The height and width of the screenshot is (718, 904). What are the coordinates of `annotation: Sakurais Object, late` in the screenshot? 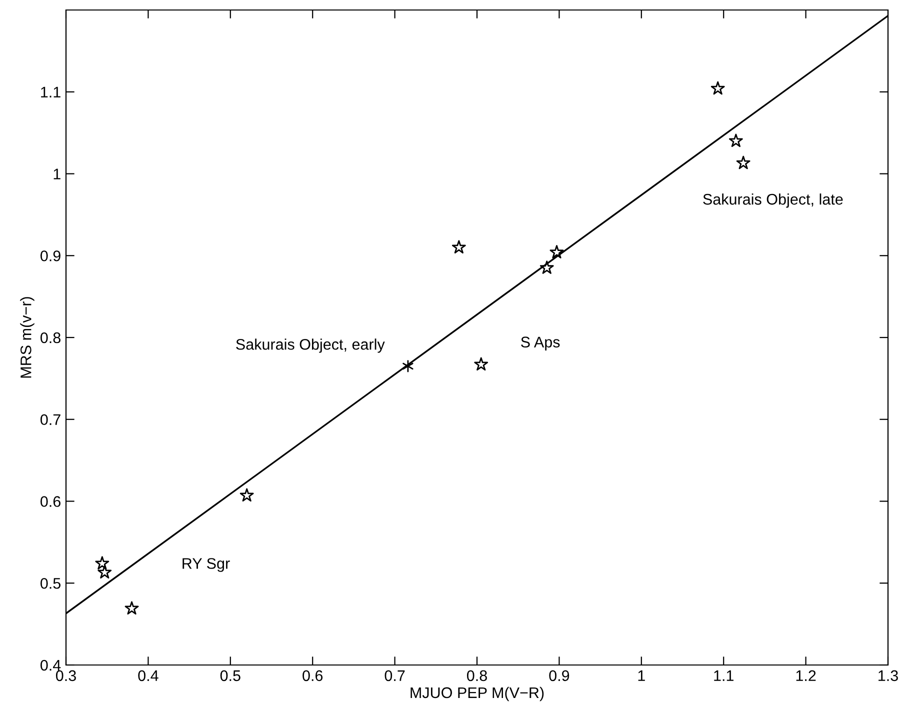 It's located at (773, 200).